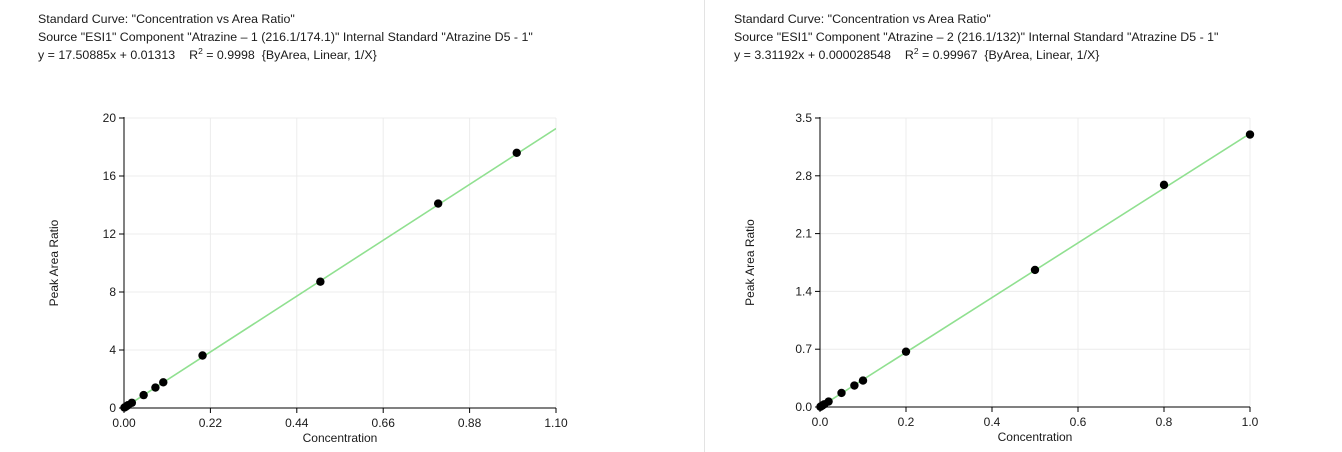 The width and height of the screenshot is (1342, 452). What do you see at coordinates (803, 118) in the screenshot?
I see `y-tick-label: 3.5` at bounding box center [803, 118].